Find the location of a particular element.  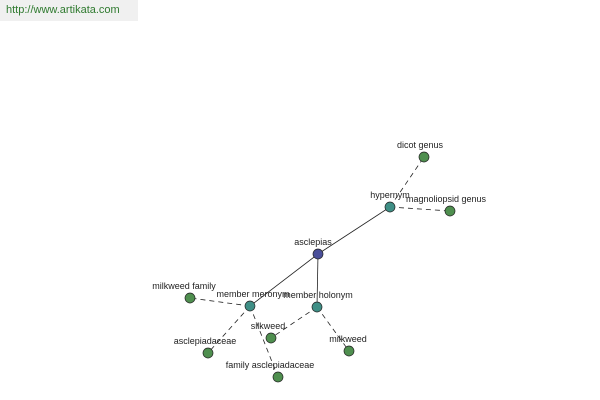

node-label: silkweed is located at coordinates (268, 326).